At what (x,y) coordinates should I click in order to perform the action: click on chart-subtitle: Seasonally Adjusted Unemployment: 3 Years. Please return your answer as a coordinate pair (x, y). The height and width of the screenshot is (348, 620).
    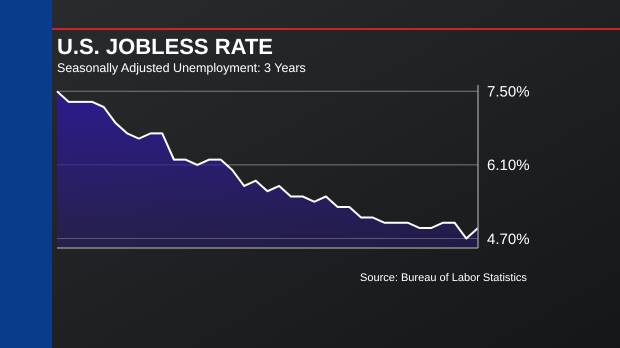
    Looking at the image, I should click on (181, 68).